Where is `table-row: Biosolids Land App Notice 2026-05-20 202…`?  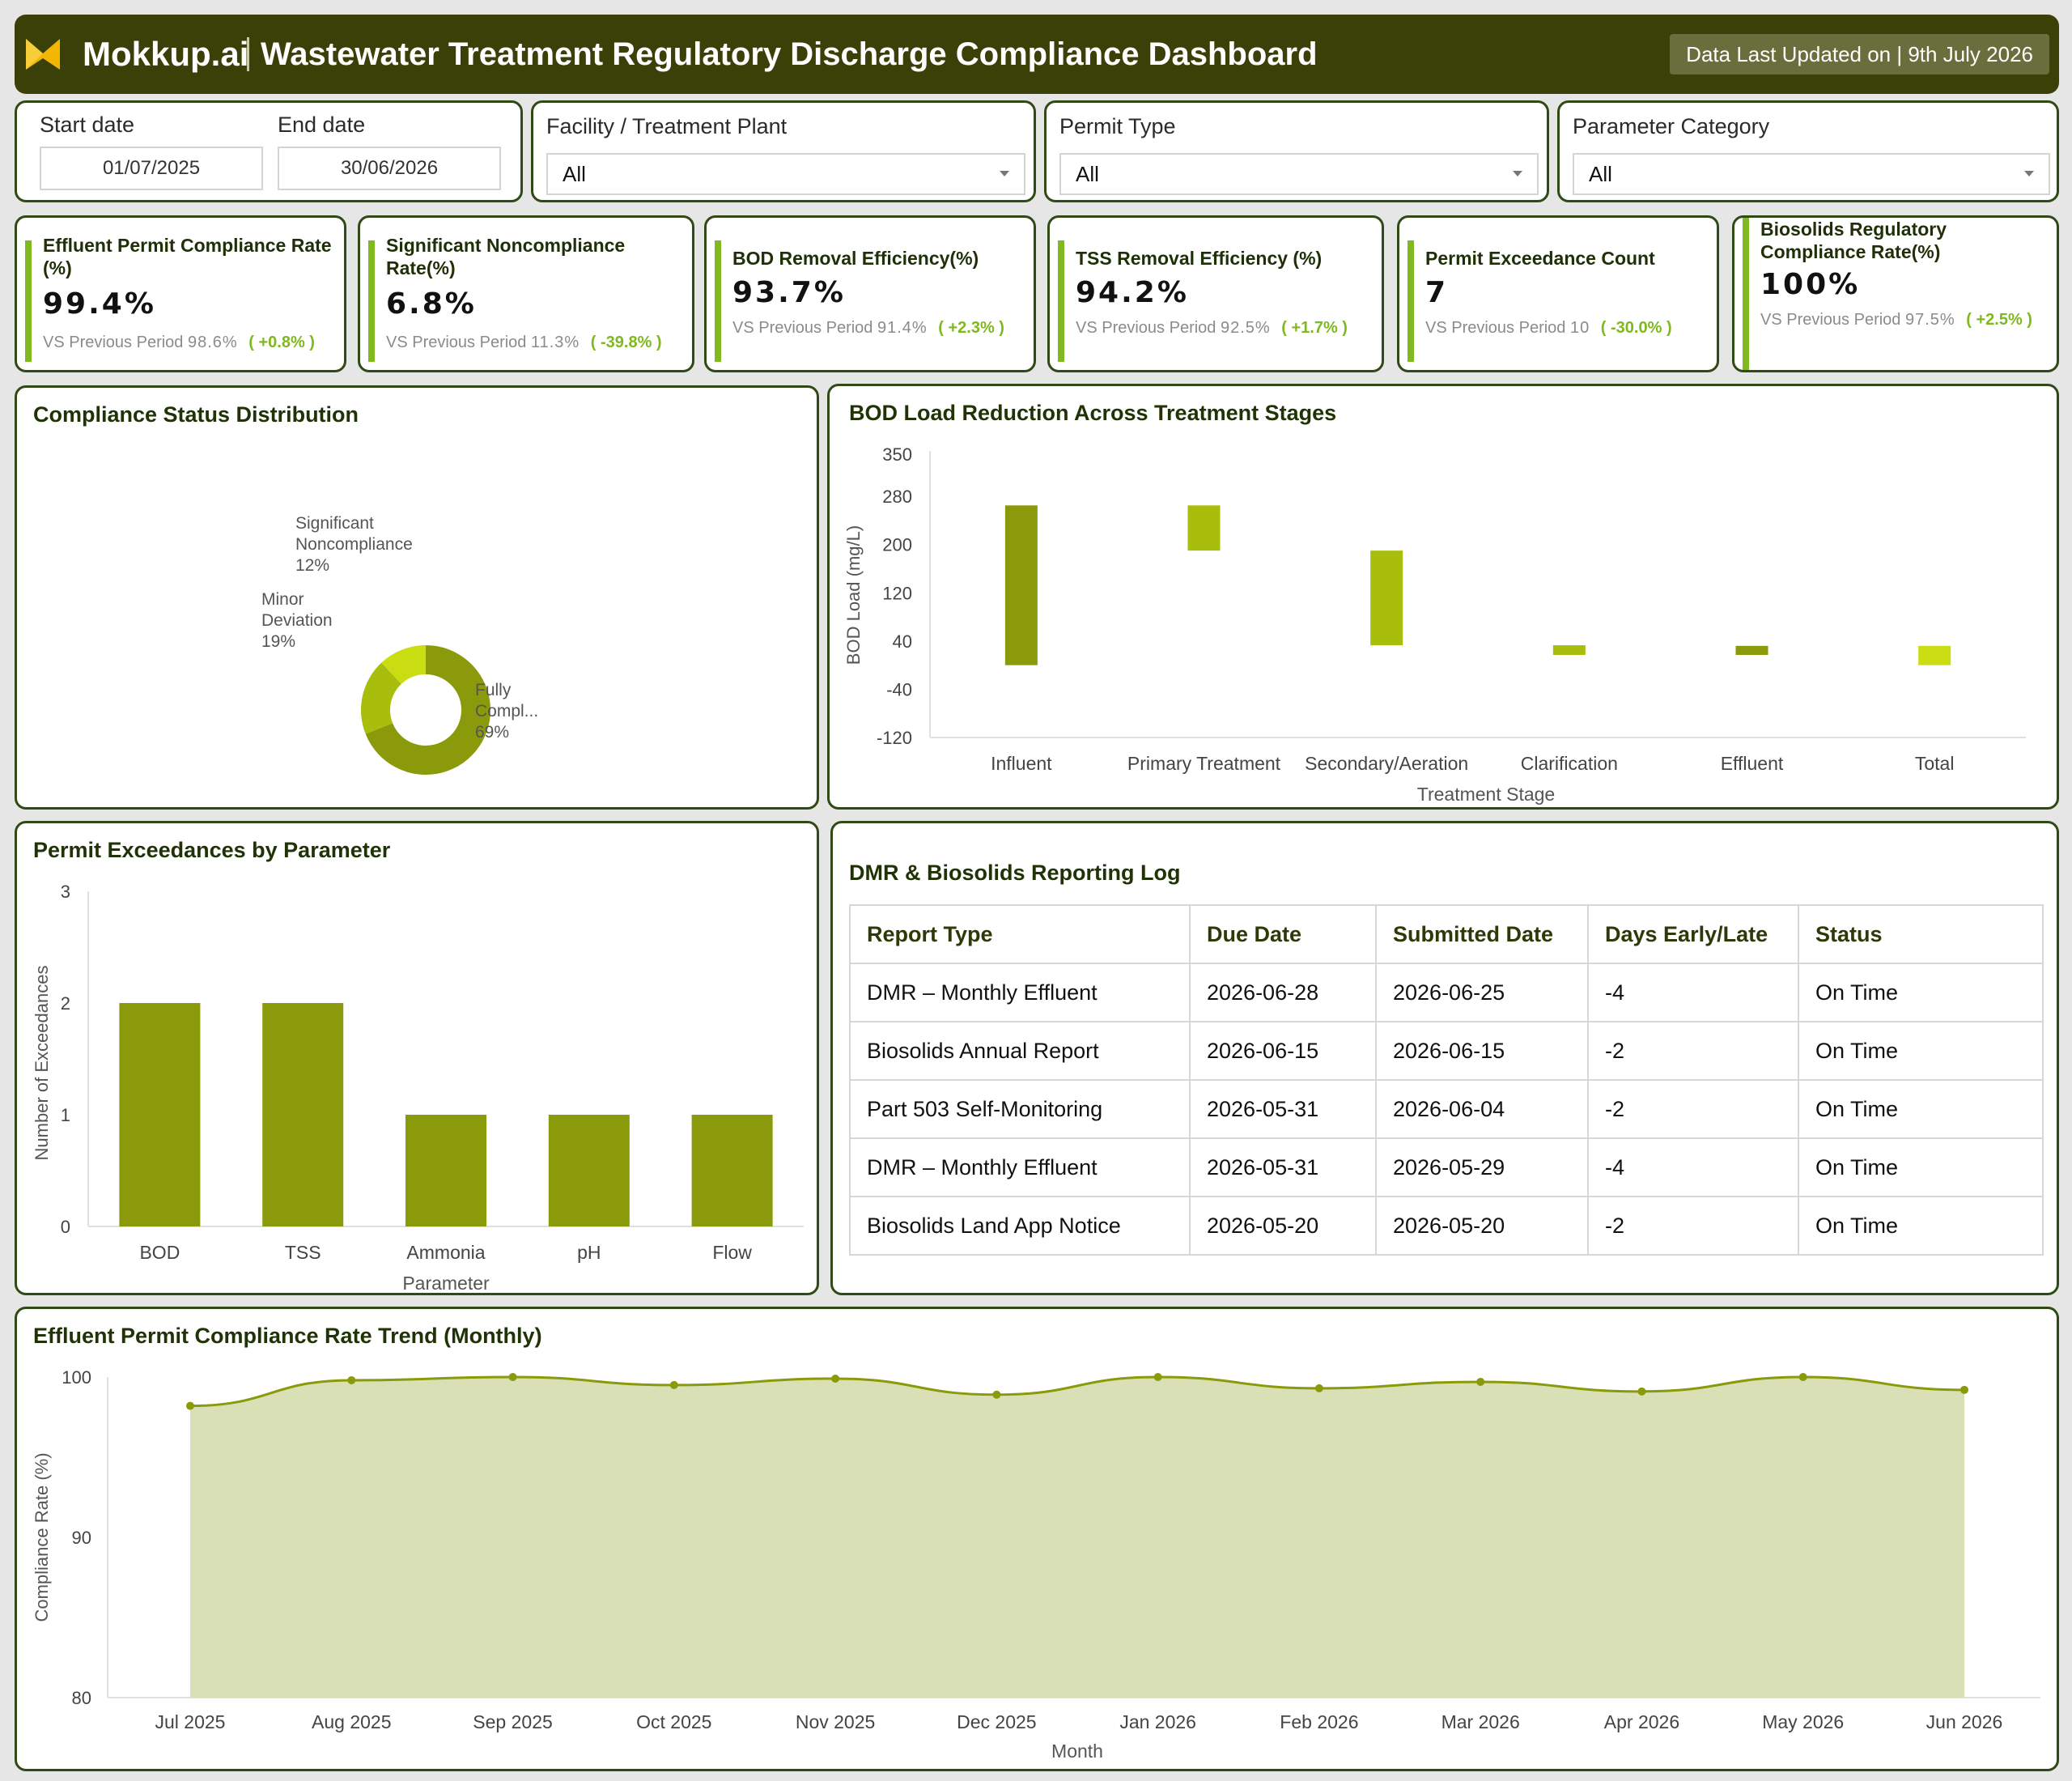
table-row: Biosolids Land App Notice 2026-05-20 202… is located at coordinates (1446, 1226).